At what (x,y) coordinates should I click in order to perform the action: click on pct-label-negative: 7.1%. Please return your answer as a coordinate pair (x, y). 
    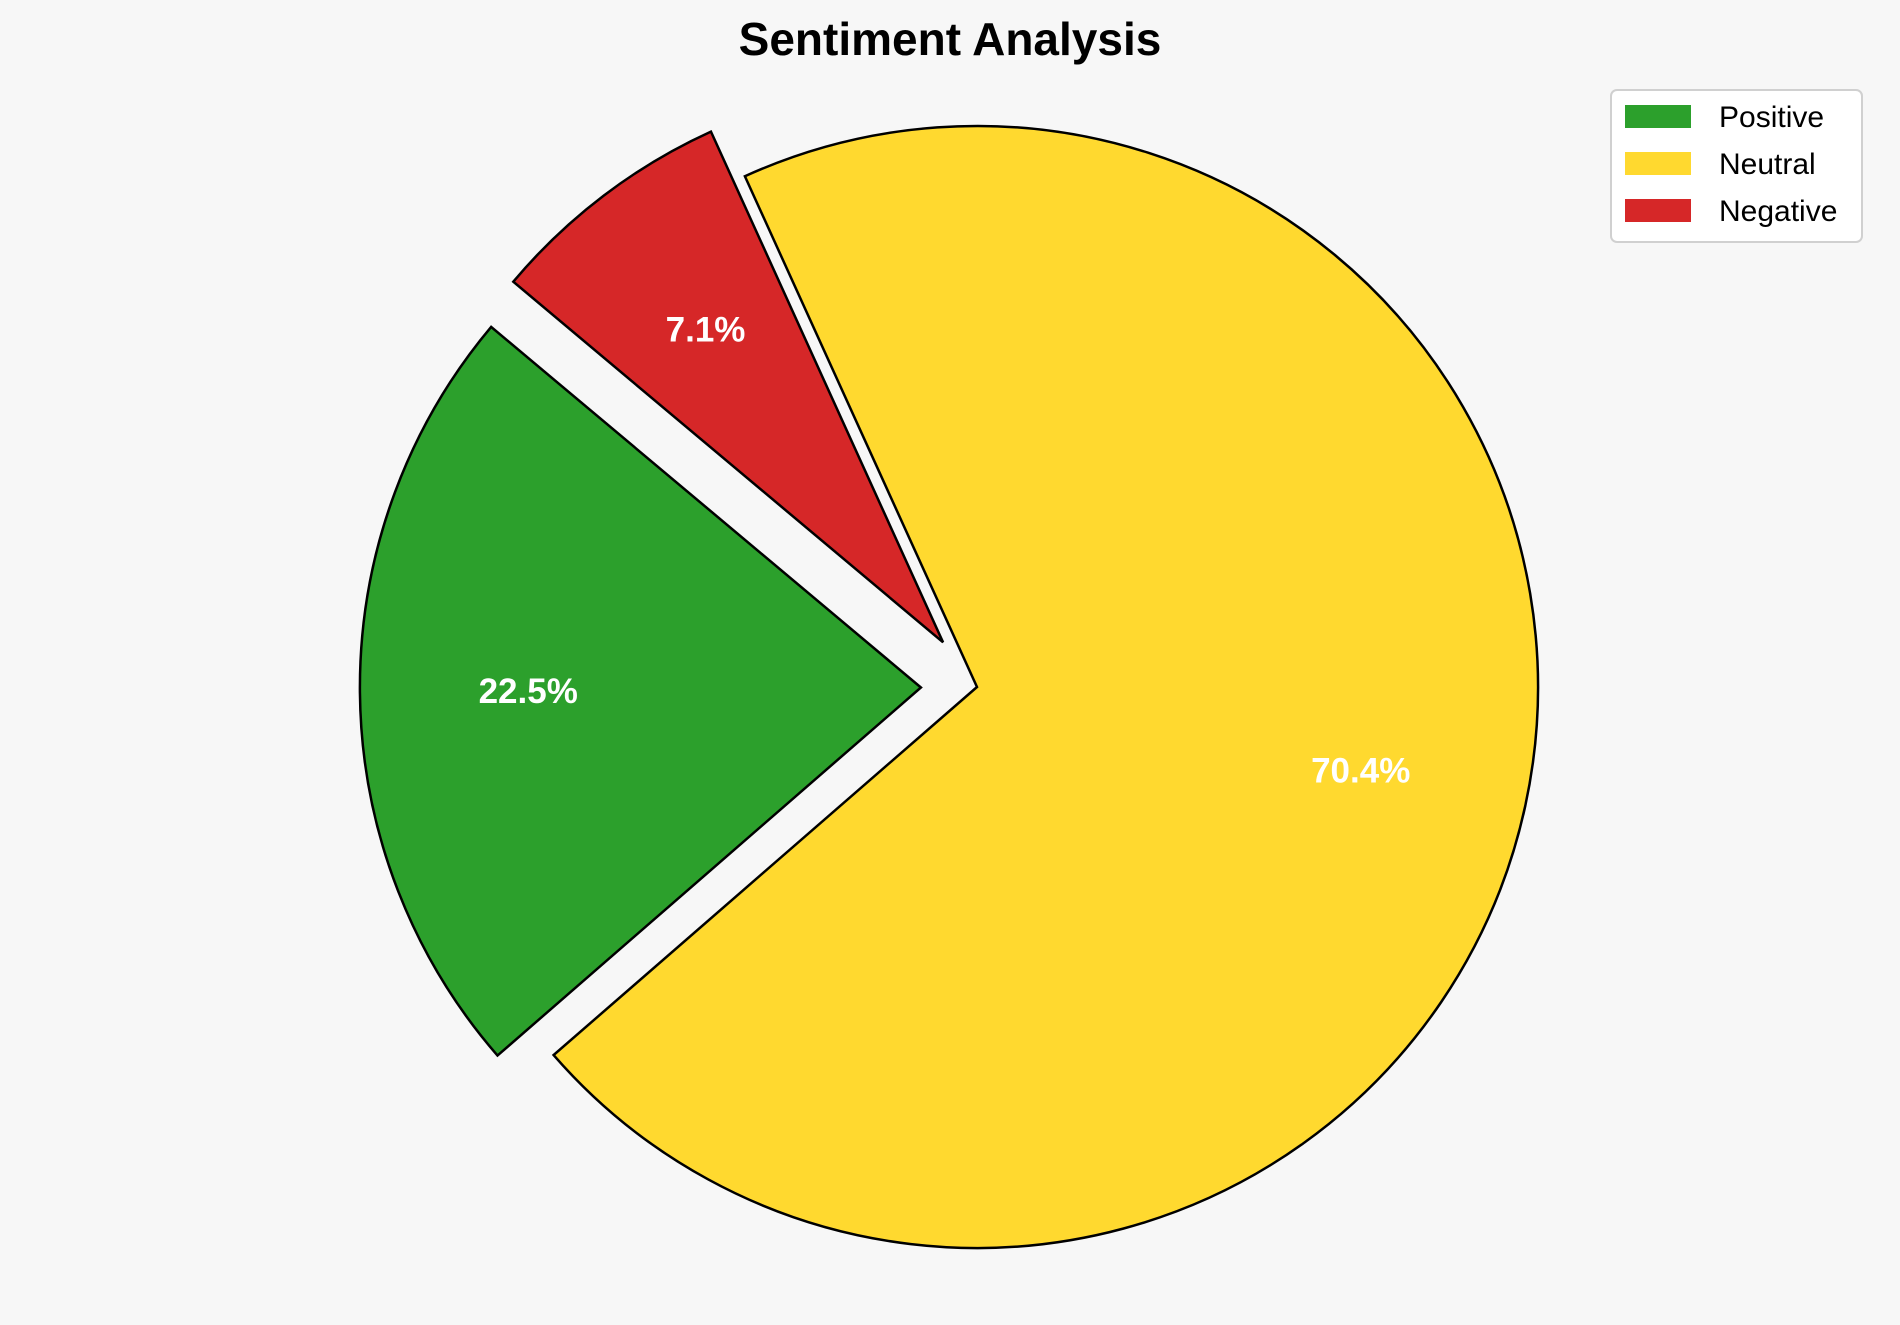
    Looking at the image, I should click on (706, 330).